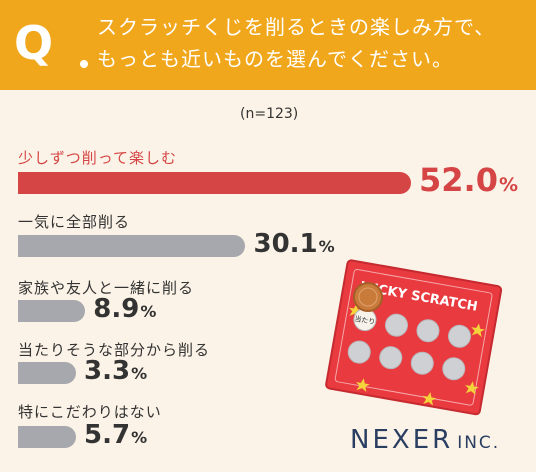 This screenshot has width=536, height=472. What do you see at coordinates (116, 309) in the screenshot?
I see `value-number: 8.9` at bounding box center [116, 309].